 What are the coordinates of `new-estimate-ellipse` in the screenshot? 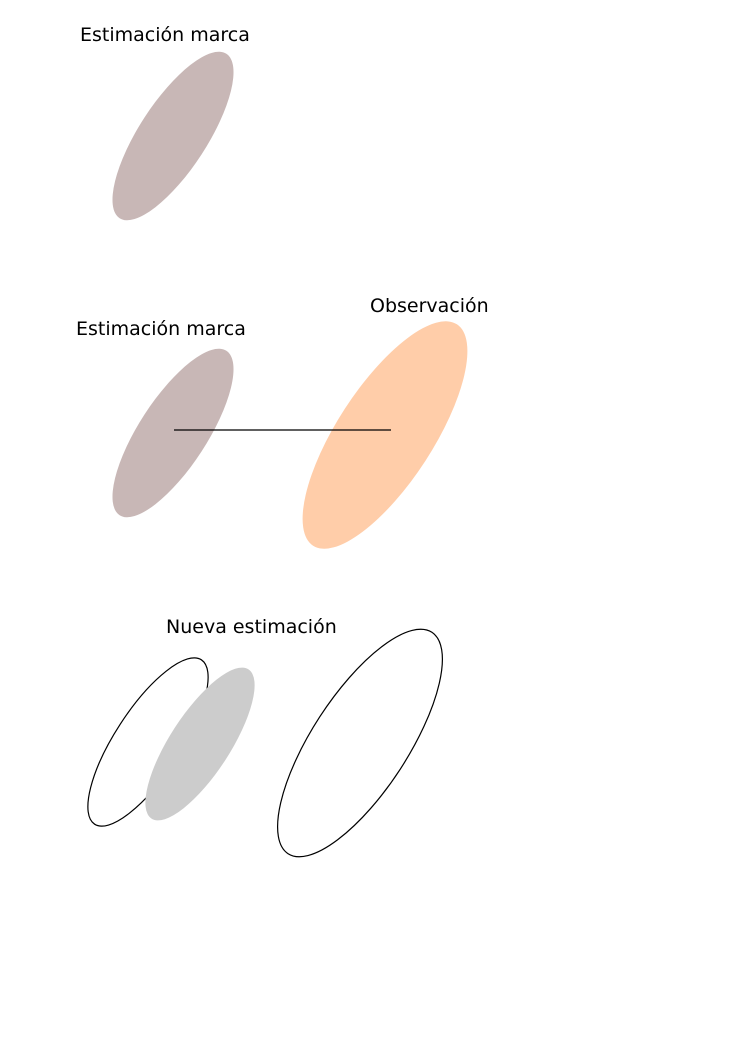 It's located at (200, 744).